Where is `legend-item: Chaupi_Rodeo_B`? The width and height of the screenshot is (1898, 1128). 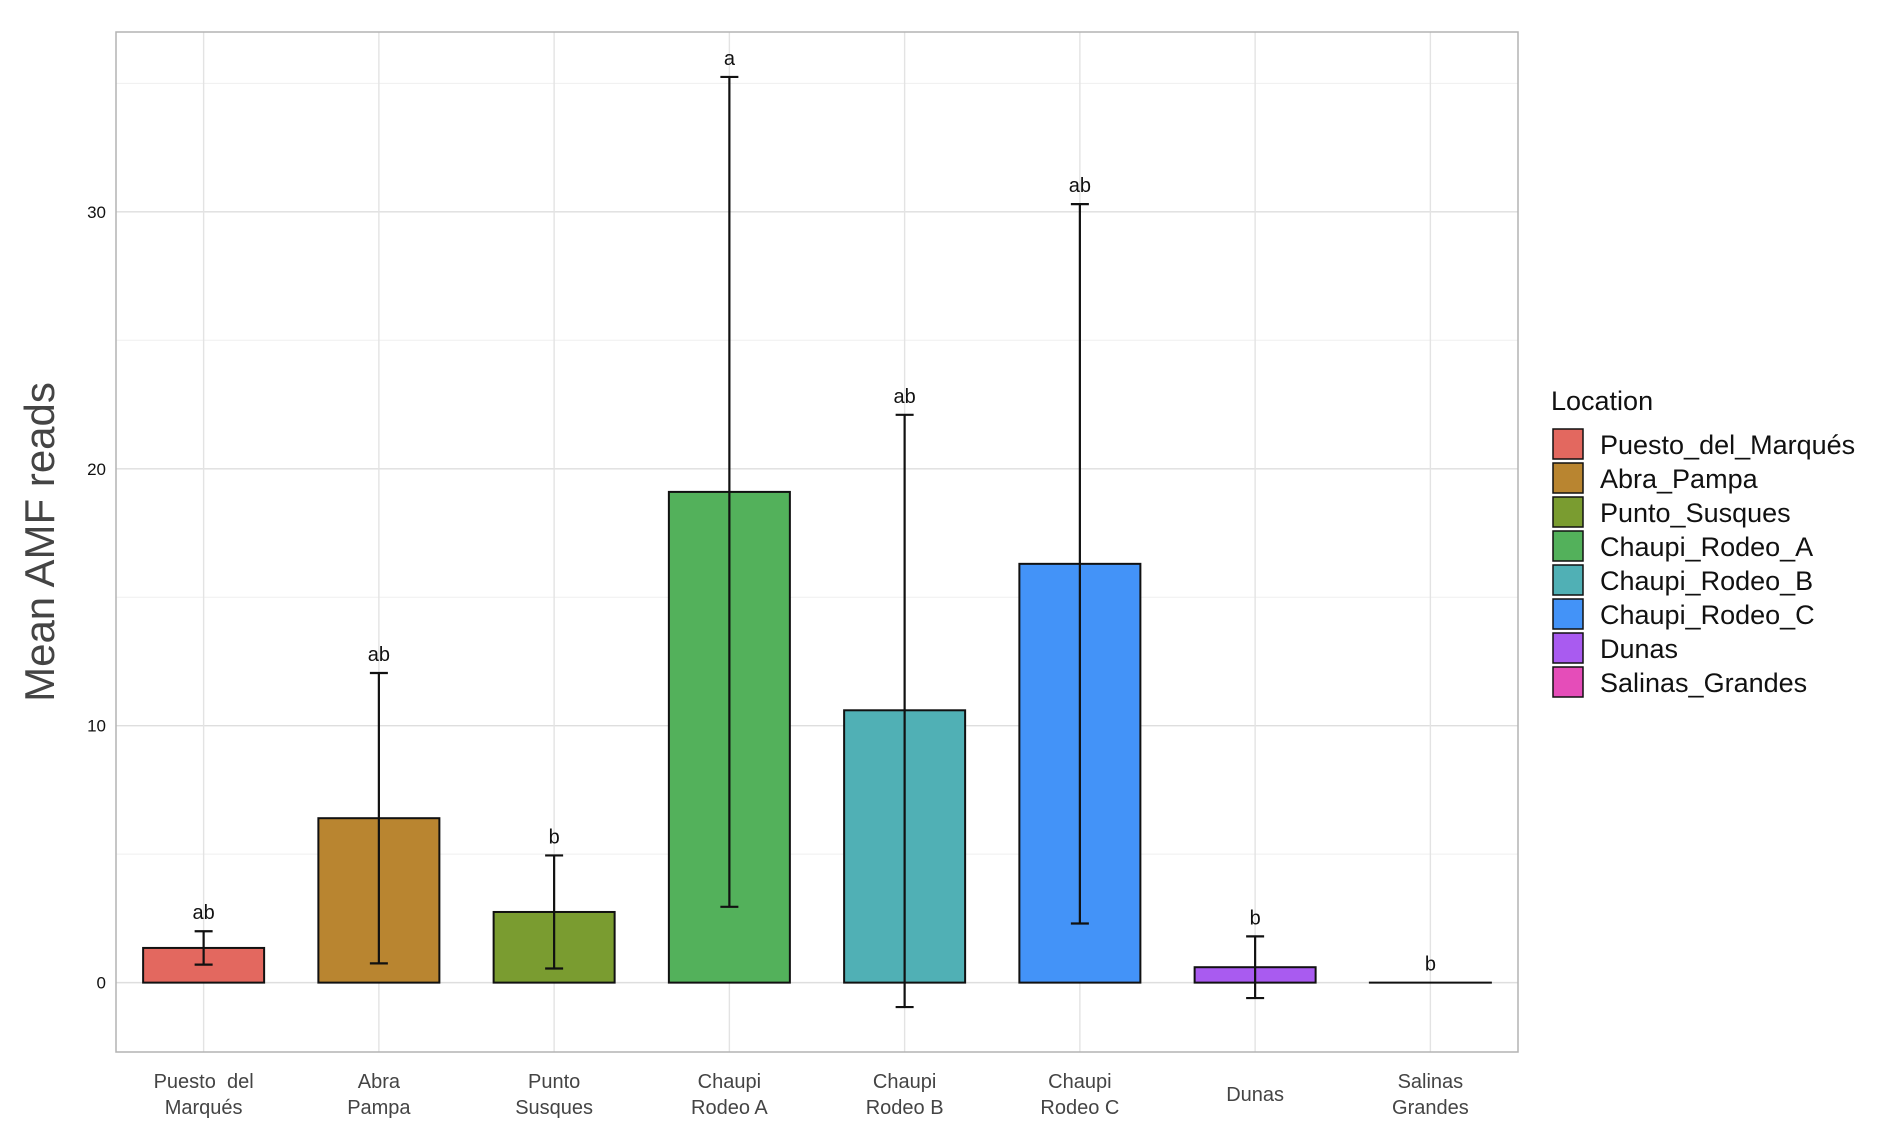
legend-item: Chaupi_Rodeo_B is located at coordinates (1682, 580).